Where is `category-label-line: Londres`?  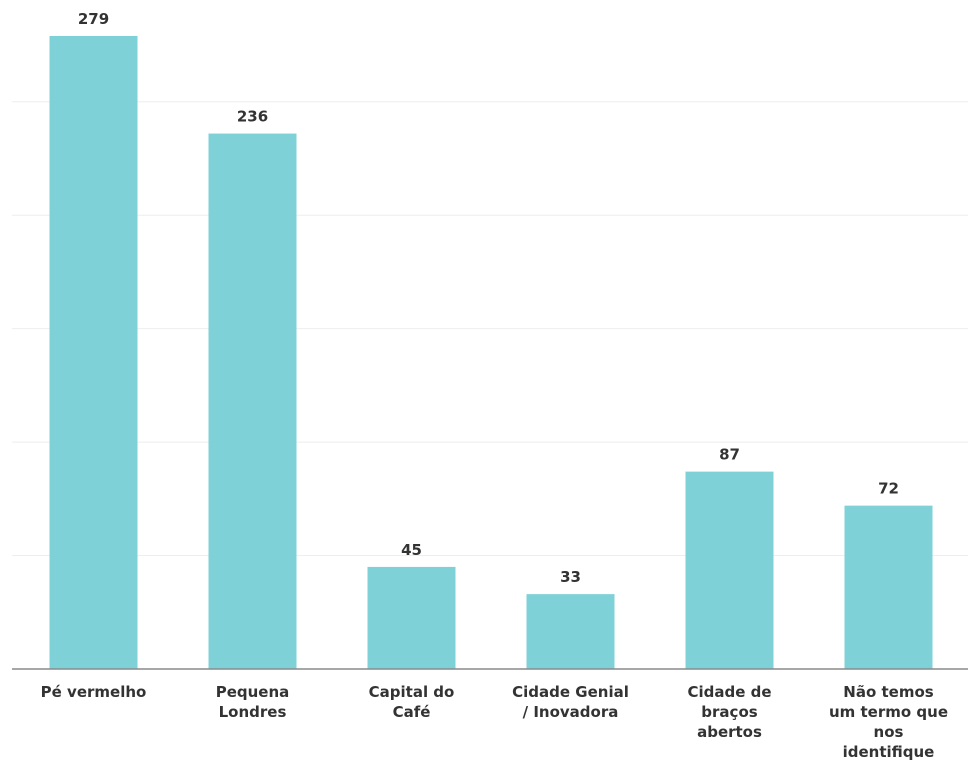 category-label-line: Londres is located at coordinates (253, 712).